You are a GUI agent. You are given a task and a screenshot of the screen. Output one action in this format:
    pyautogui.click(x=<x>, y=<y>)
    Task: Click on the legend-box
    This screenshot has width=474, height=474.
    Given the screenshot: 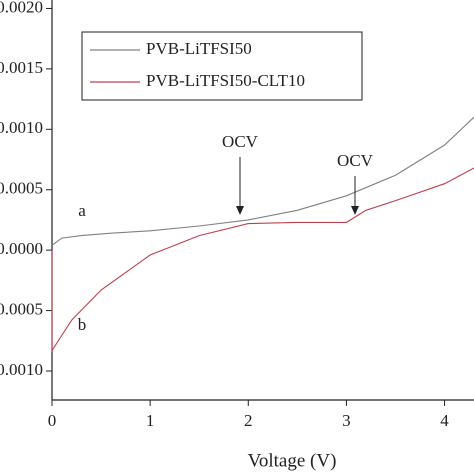 What is the action you would take?
    pyautogui.click(x=222, y=66)
    